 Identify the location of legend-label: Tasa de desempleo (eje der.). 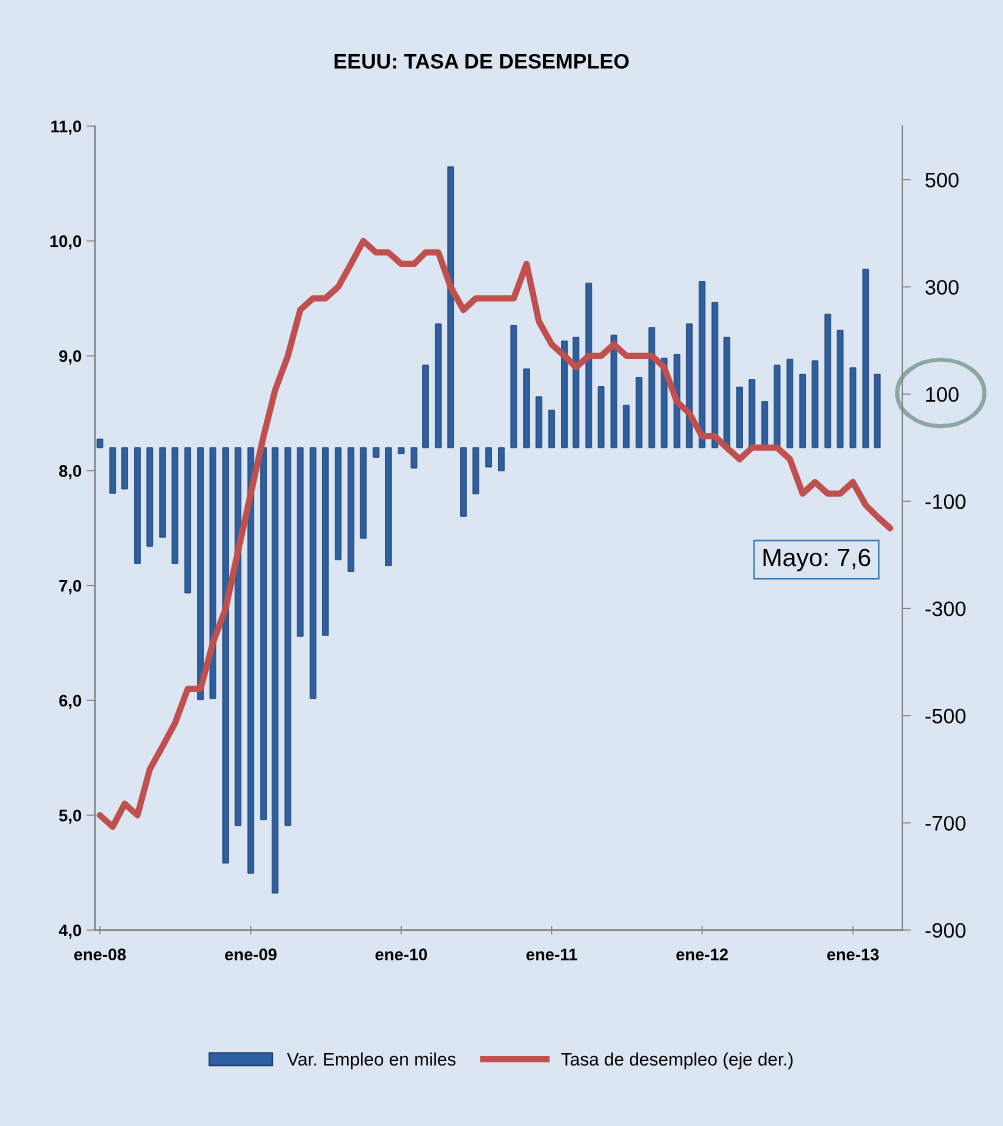
(677, 1061).